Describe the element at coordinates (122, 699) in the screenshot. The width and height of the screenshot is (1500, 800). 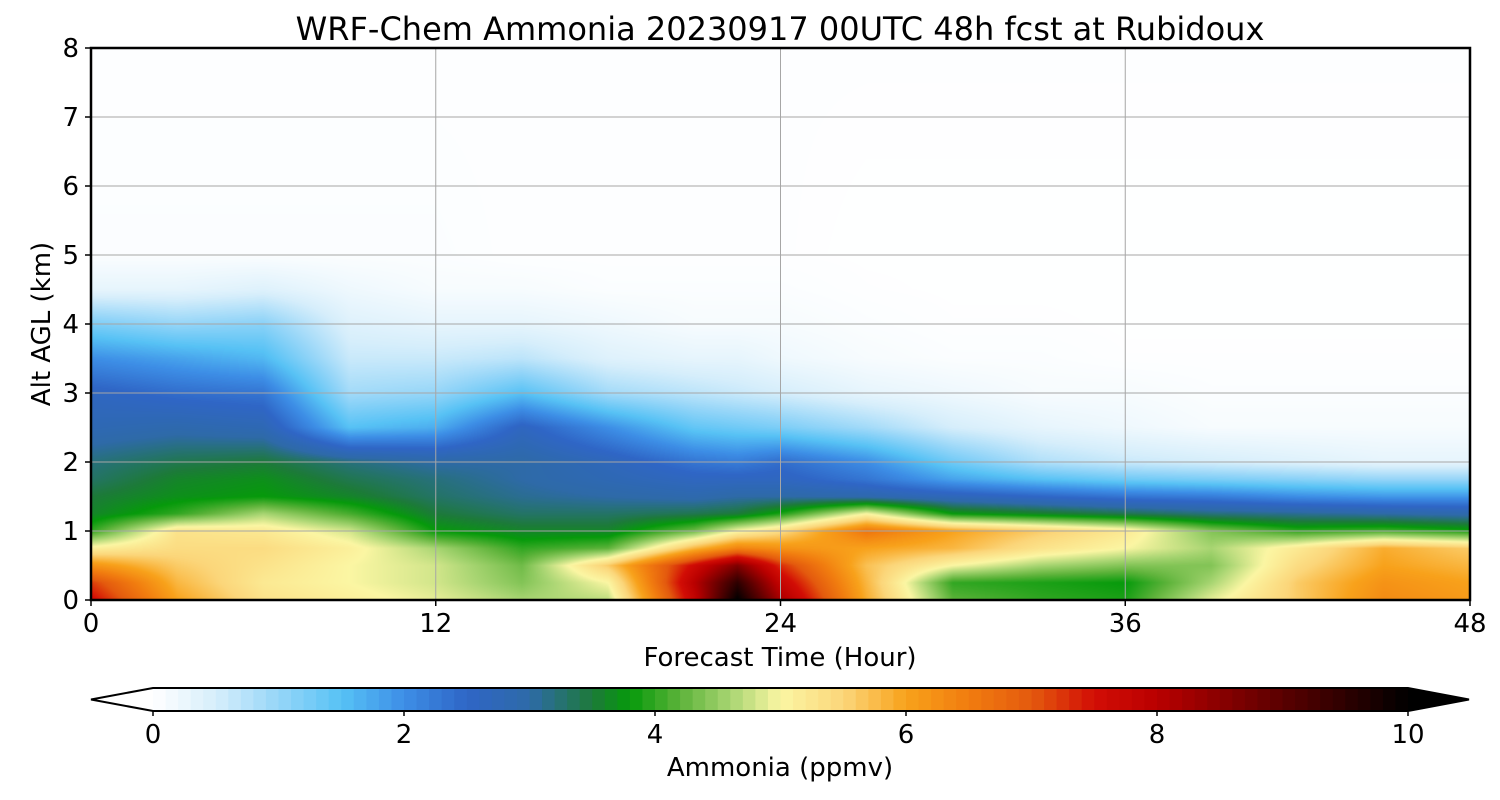
I see `colorbar-extend-low` at that location.